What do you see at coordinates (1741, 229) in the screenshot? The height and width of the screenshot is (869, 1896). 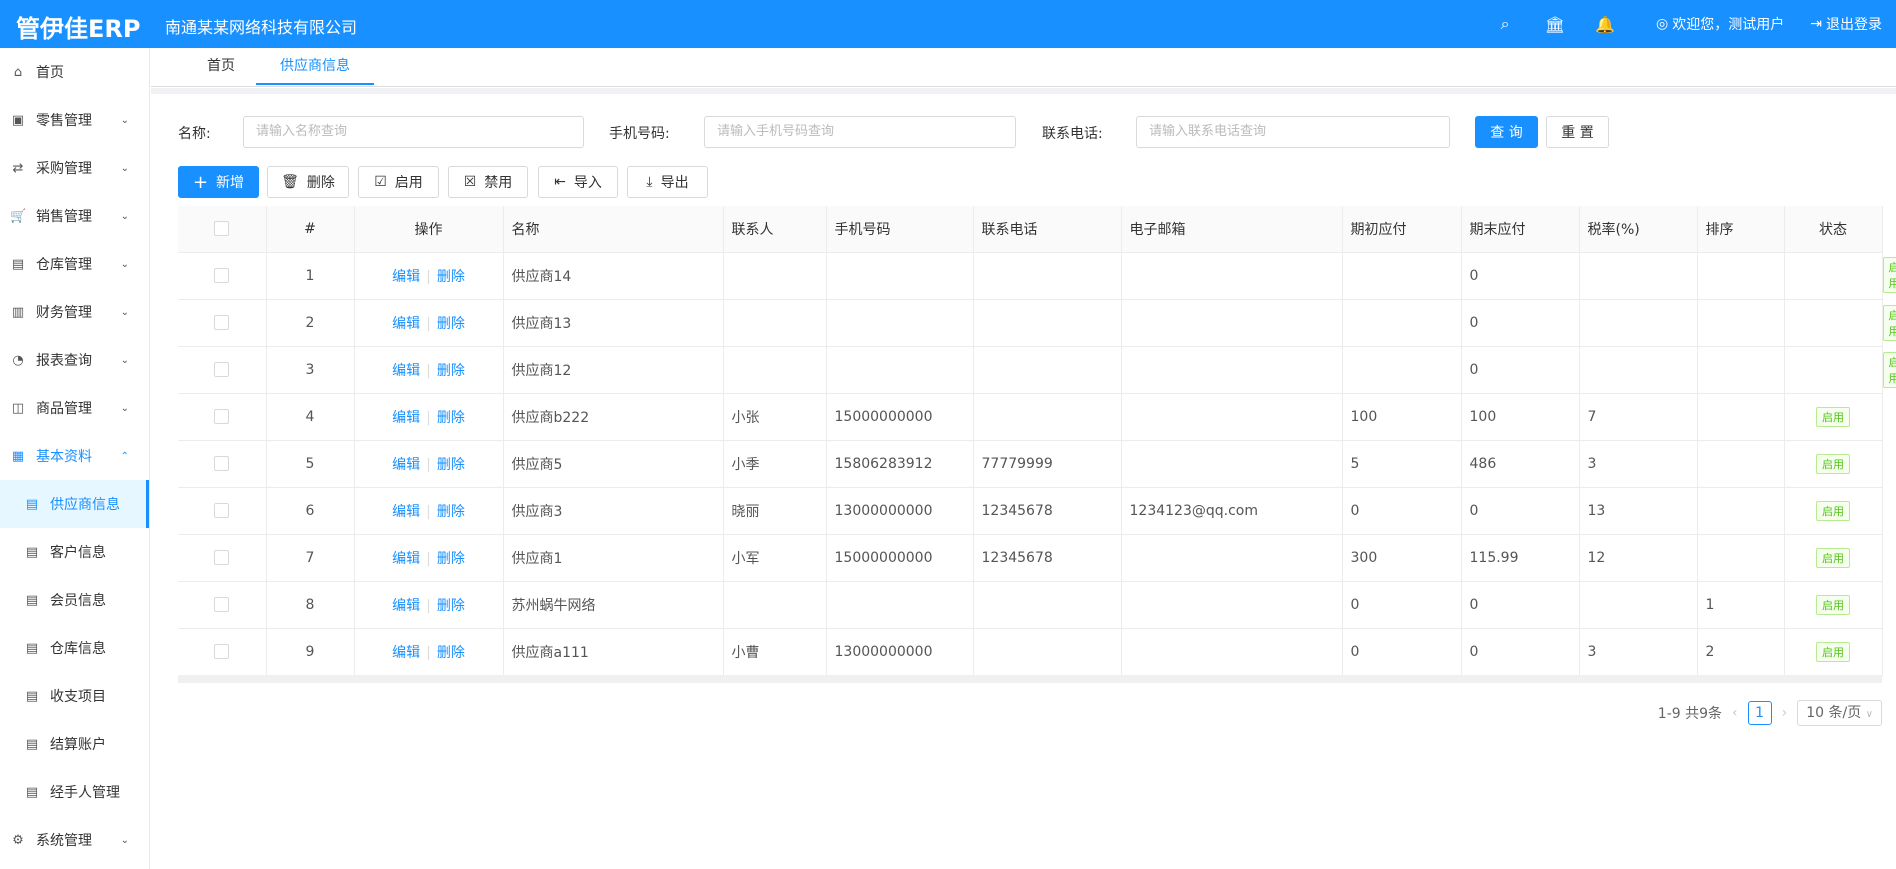 I see `column-header: 排序` at bounding box center [1741, 229].